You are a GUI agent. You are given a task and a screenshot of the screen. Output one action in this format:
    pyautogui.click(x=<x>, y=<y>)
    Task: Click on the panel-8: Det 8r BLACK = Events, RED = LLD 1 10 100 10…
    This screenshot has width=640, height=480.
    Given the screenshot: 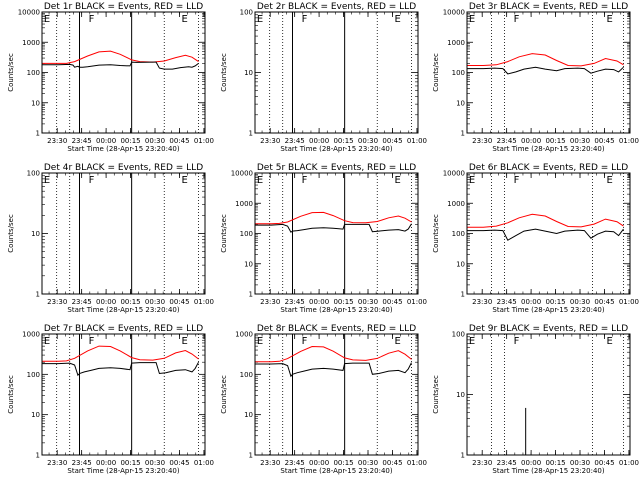 What is the action you would take?
    pyautogui.click(x=323, y=399)
    